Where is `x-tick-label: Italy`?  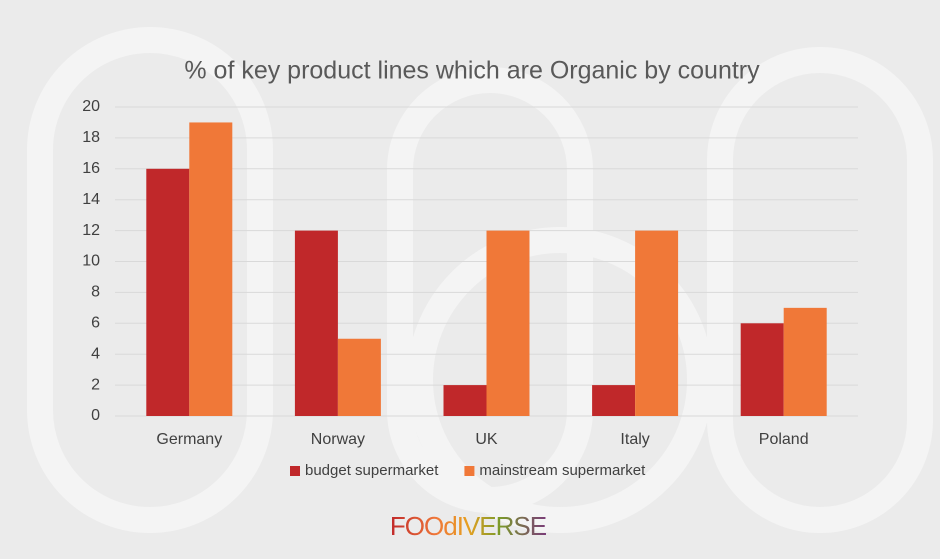
x-tick-label: Italy is located at coordinates (634, 439).